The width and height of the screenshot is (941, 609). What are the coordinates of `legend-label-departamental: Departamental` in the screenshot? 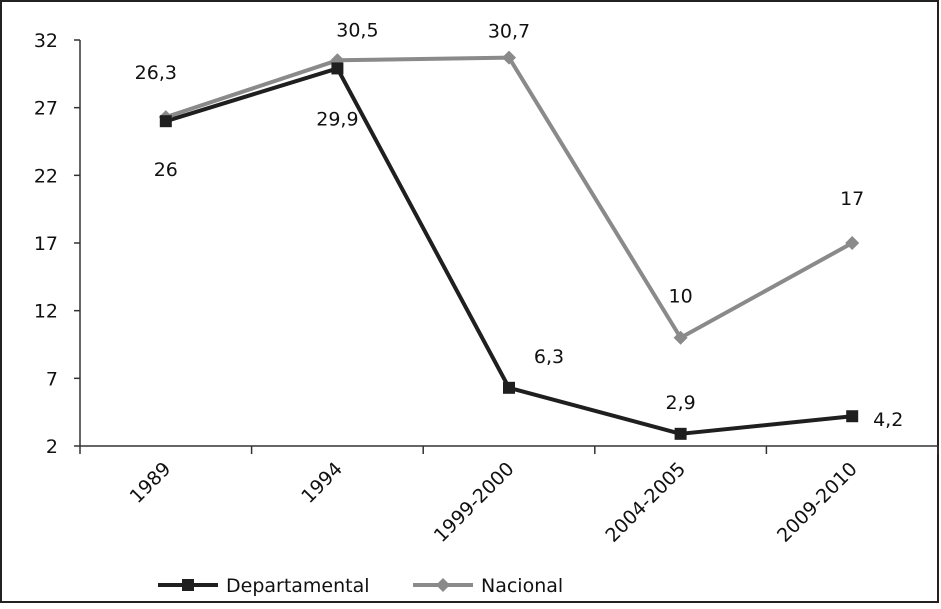 It's located at (298, 586).